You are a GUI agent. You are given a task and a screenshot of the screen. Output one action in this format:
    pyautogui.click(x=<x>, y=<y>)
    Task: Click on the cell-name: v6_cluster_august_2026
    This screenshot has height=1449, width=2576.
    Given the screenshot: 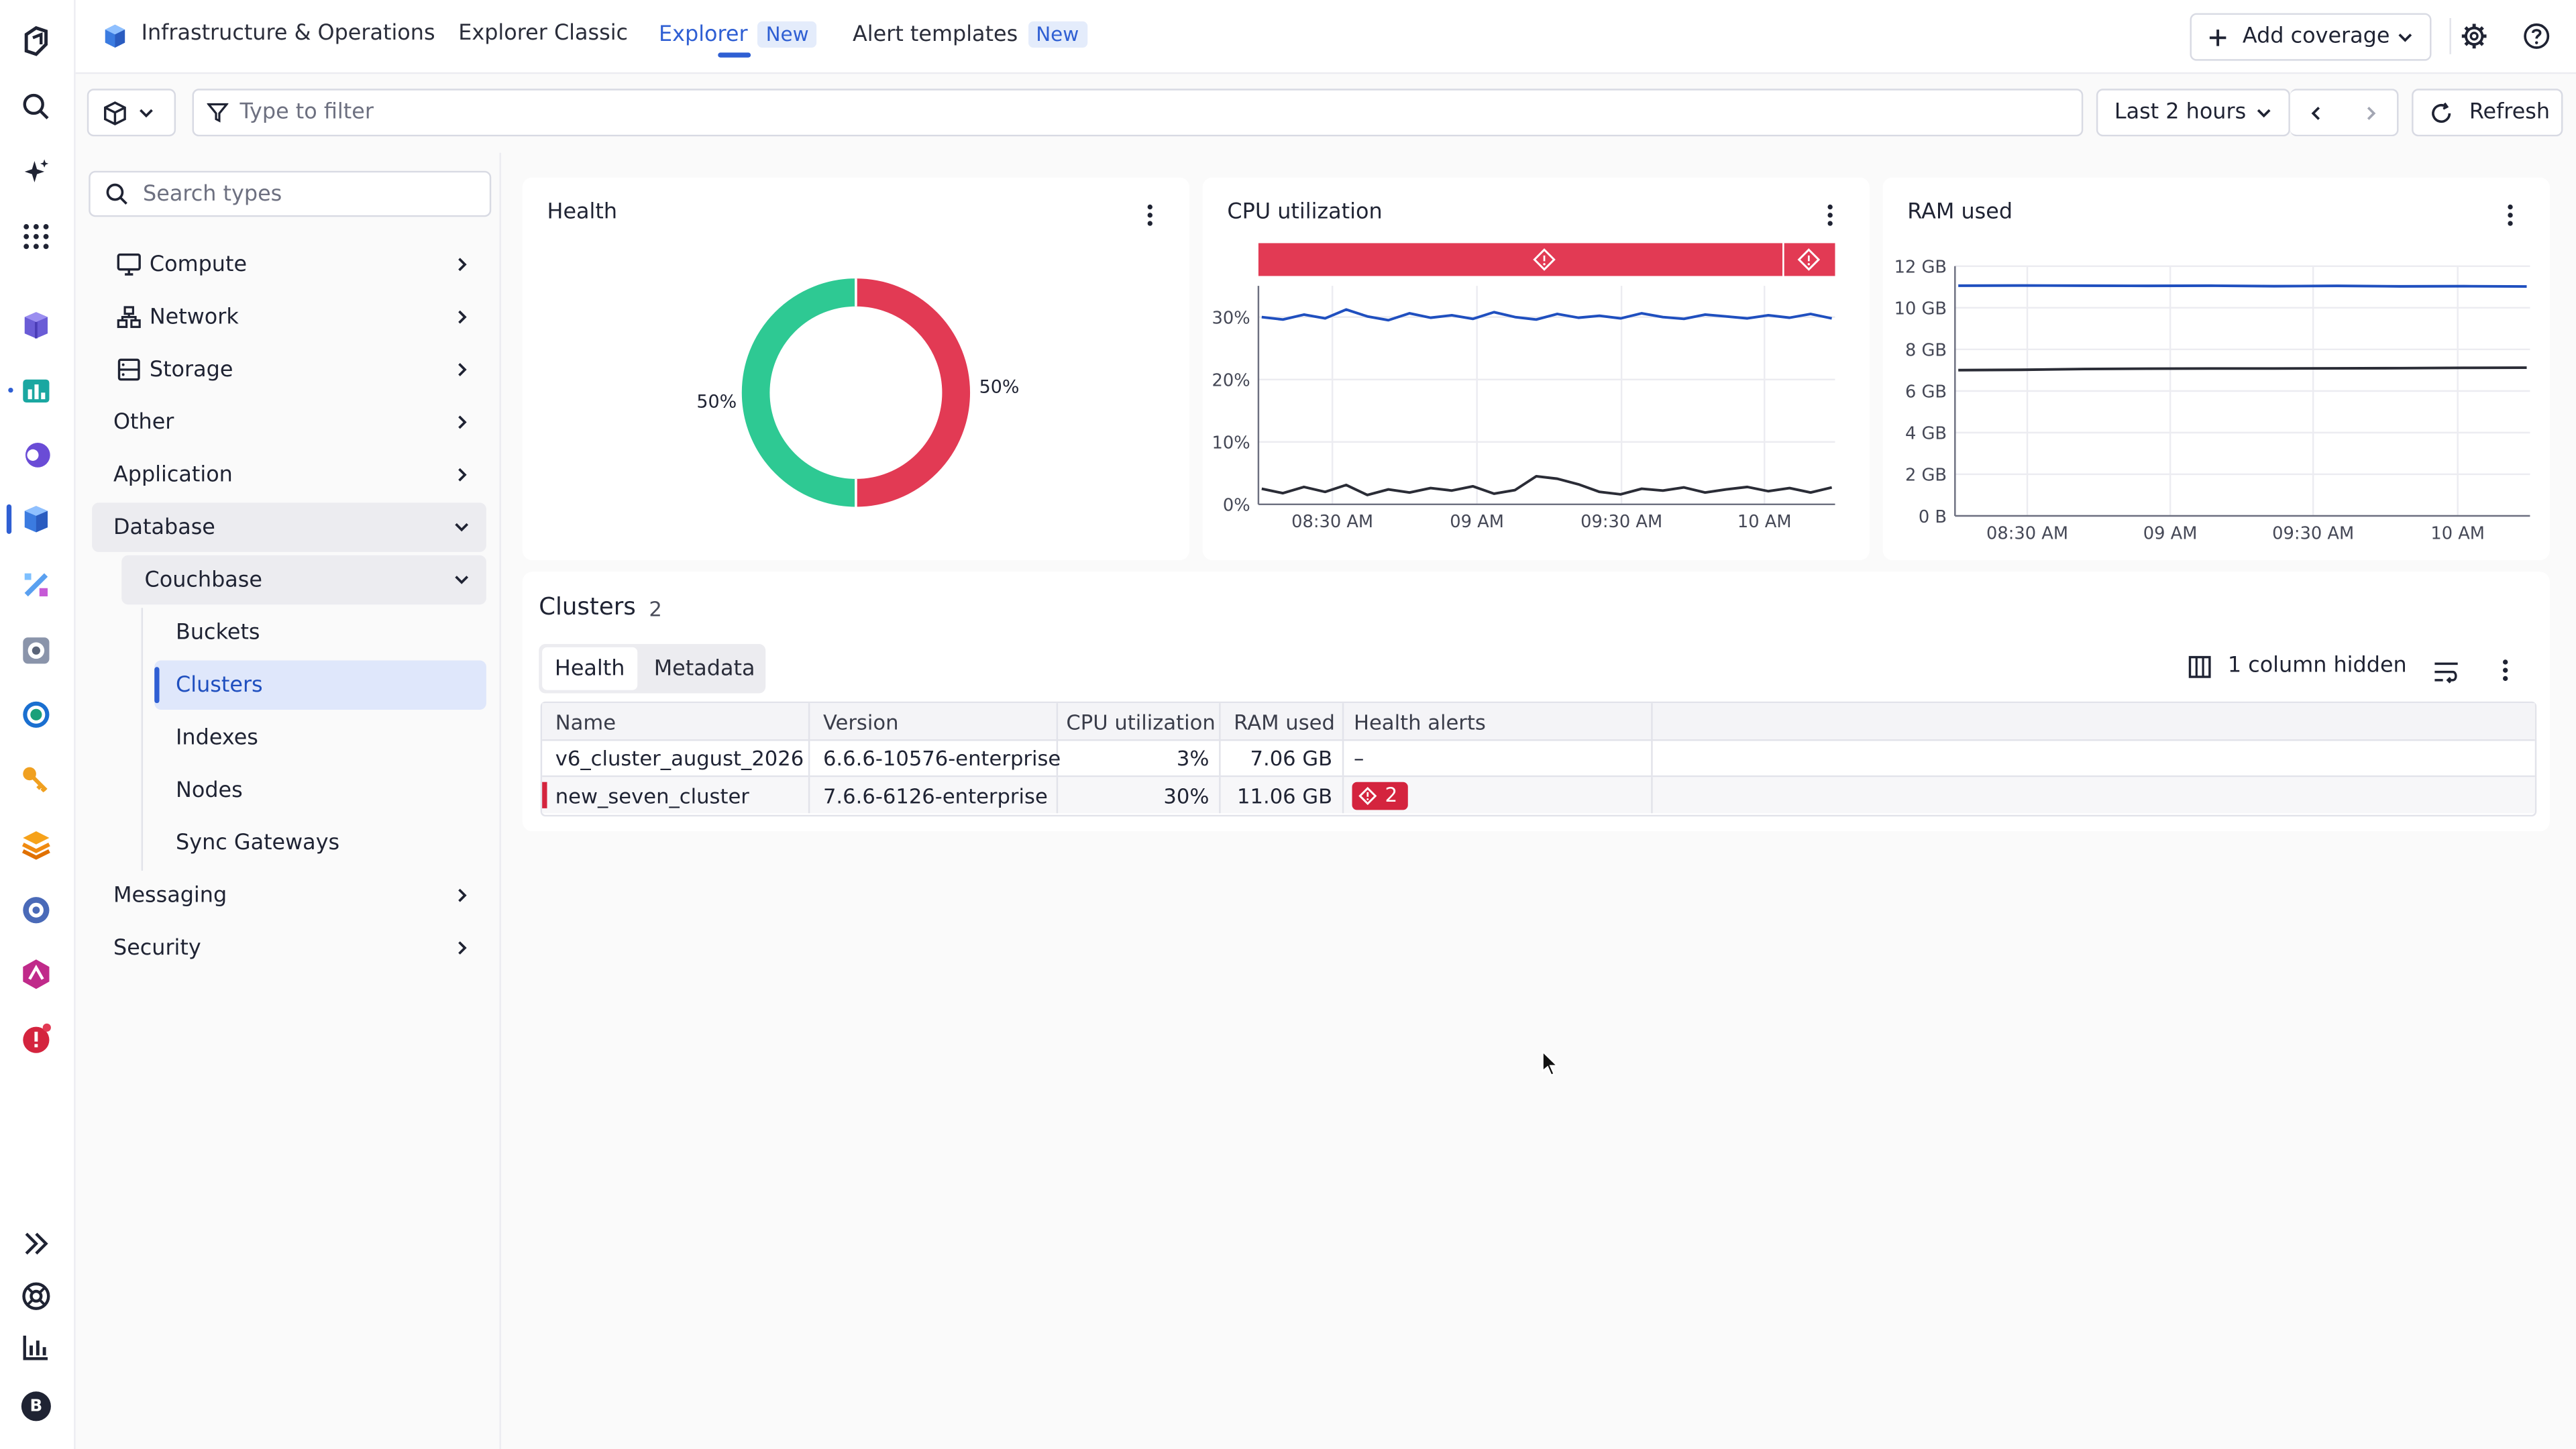 What is the action you would take?
    pyautogui.click(x=676, y=757)
    